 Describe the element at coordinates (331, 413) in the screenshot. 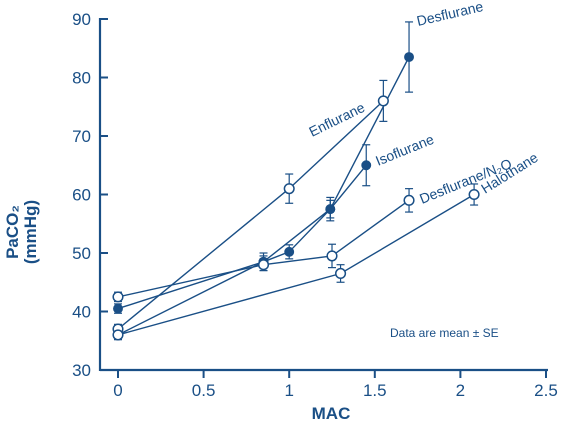

I see `x-axis-title: MAC` at that location.